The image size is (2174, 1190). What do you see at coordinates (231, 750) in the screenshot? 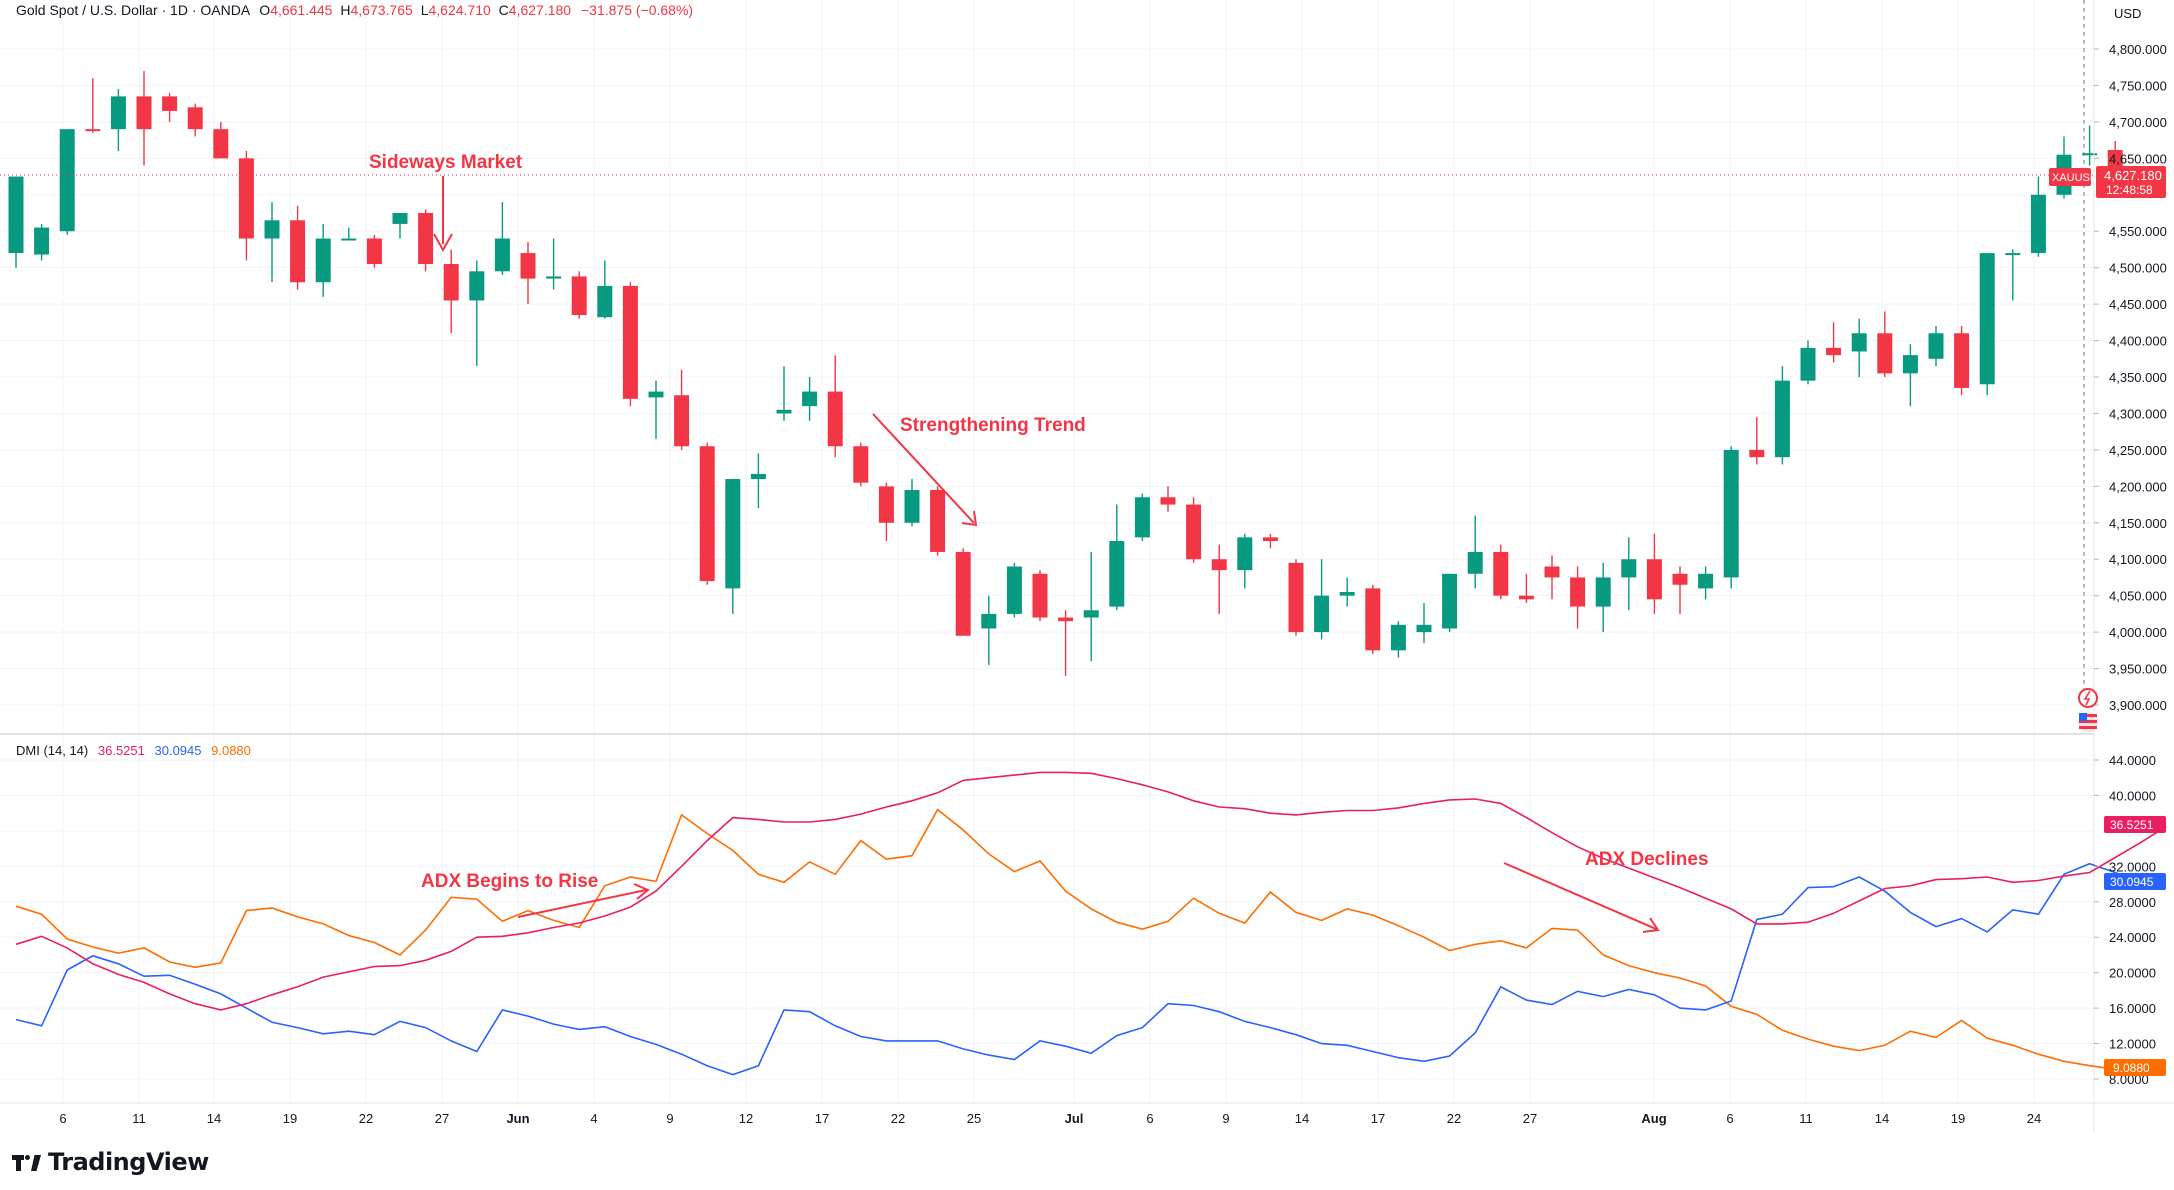
I see `minus-di-value: 9.0880` at bounding box center [231, 750].